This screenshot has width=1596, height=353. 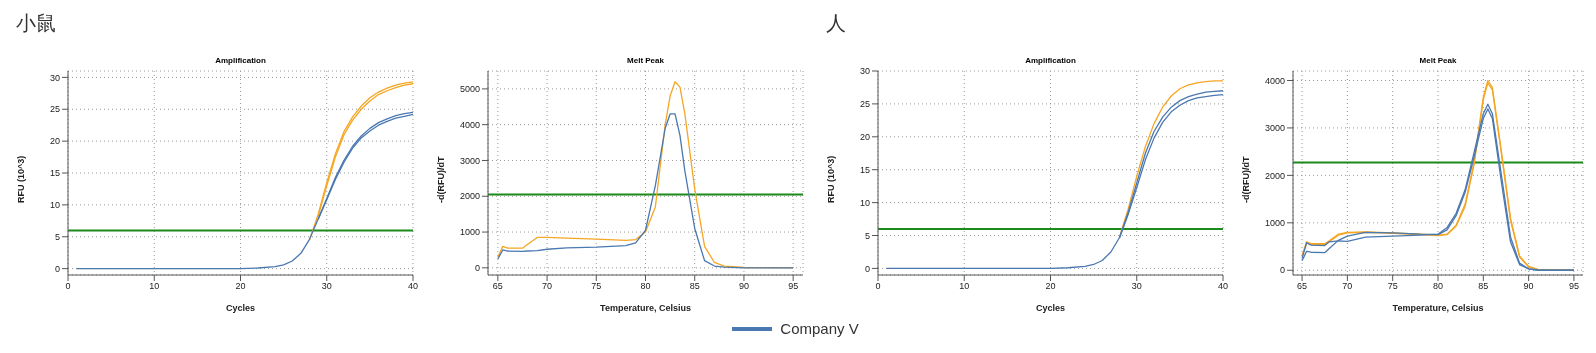 What do you see at coordinates (36, 23) in the screenshot?
I see `text: 小鼠` at bounding box center [36, 23].